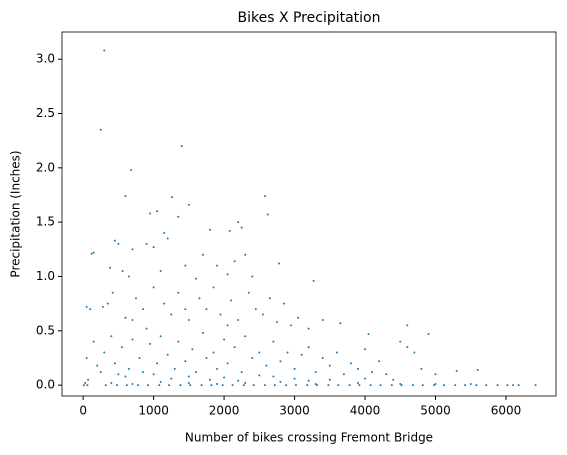 The image size is (567, 455). Describe the element at coordinates (294, 411) in the screenshot. I see `x-tick-label: 3000` at that location.